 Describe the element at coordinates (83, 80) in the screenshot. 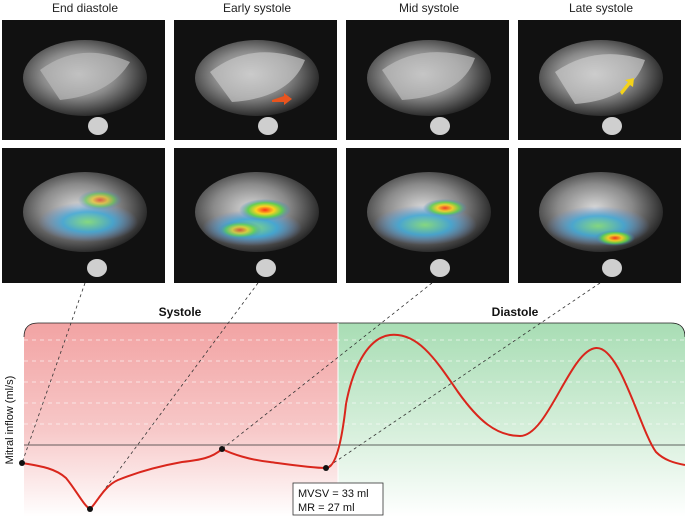

I see `mri-panel-row1-col1` at that location.